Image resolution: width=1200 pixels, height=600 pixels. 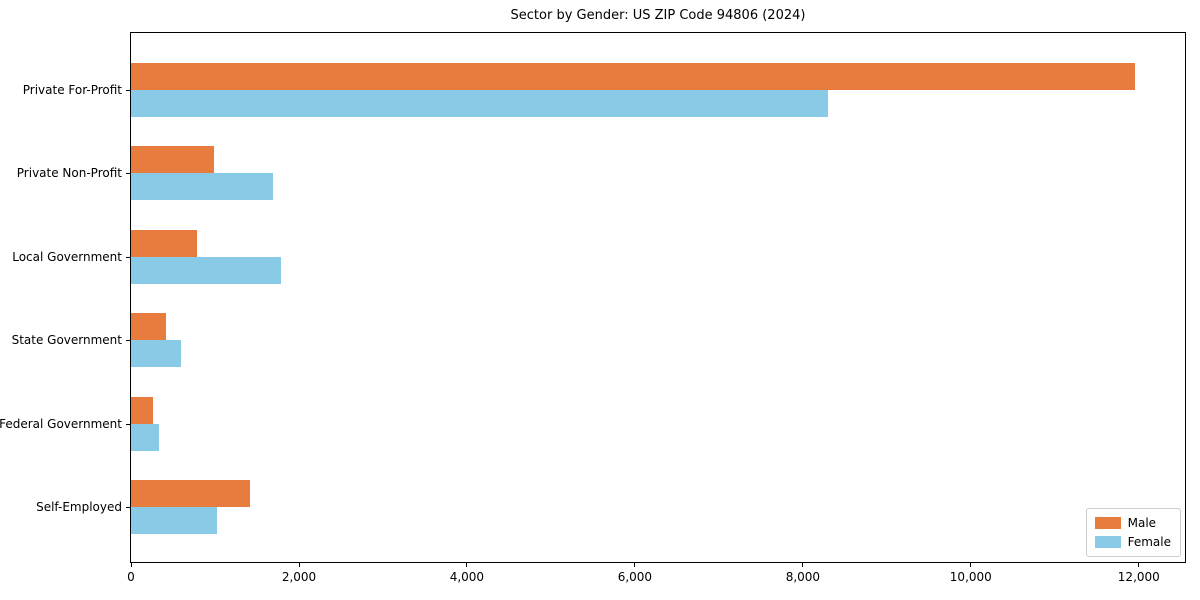 I want to click on legend-label-male: Male, so click(x=1142, y=523).